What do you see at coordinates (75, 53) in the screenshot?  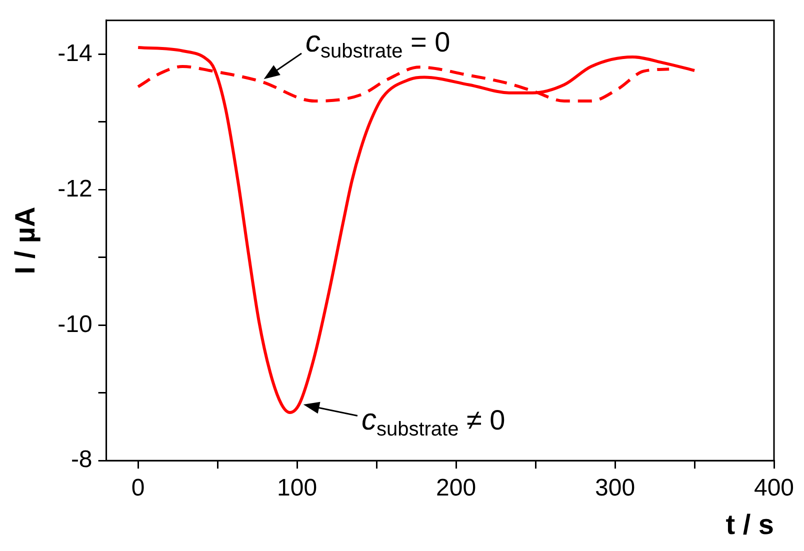 I see `y-tick-label: -14` at bounding box center [75, 53].